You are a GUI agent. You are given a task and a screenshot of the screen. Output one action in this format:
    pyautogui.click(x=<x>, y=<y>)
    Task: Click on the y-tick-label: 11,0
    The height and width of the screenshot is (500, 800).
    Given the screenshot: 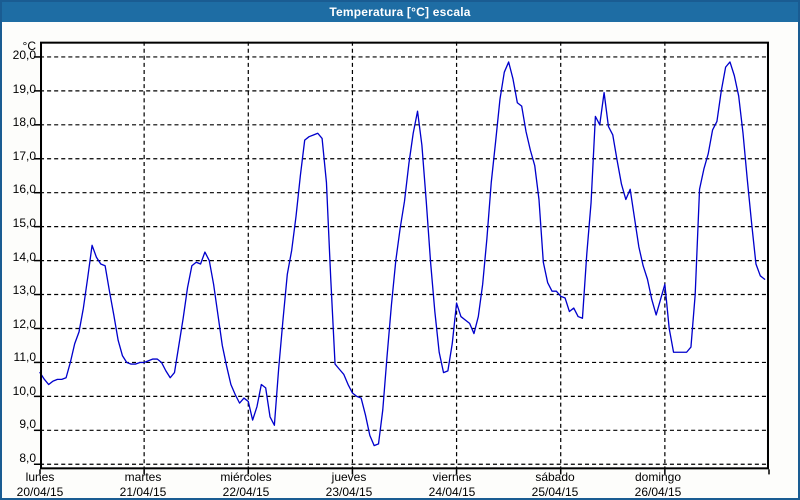 What is the action you would take?
    pyautogui.click(x=24, y=357)
    